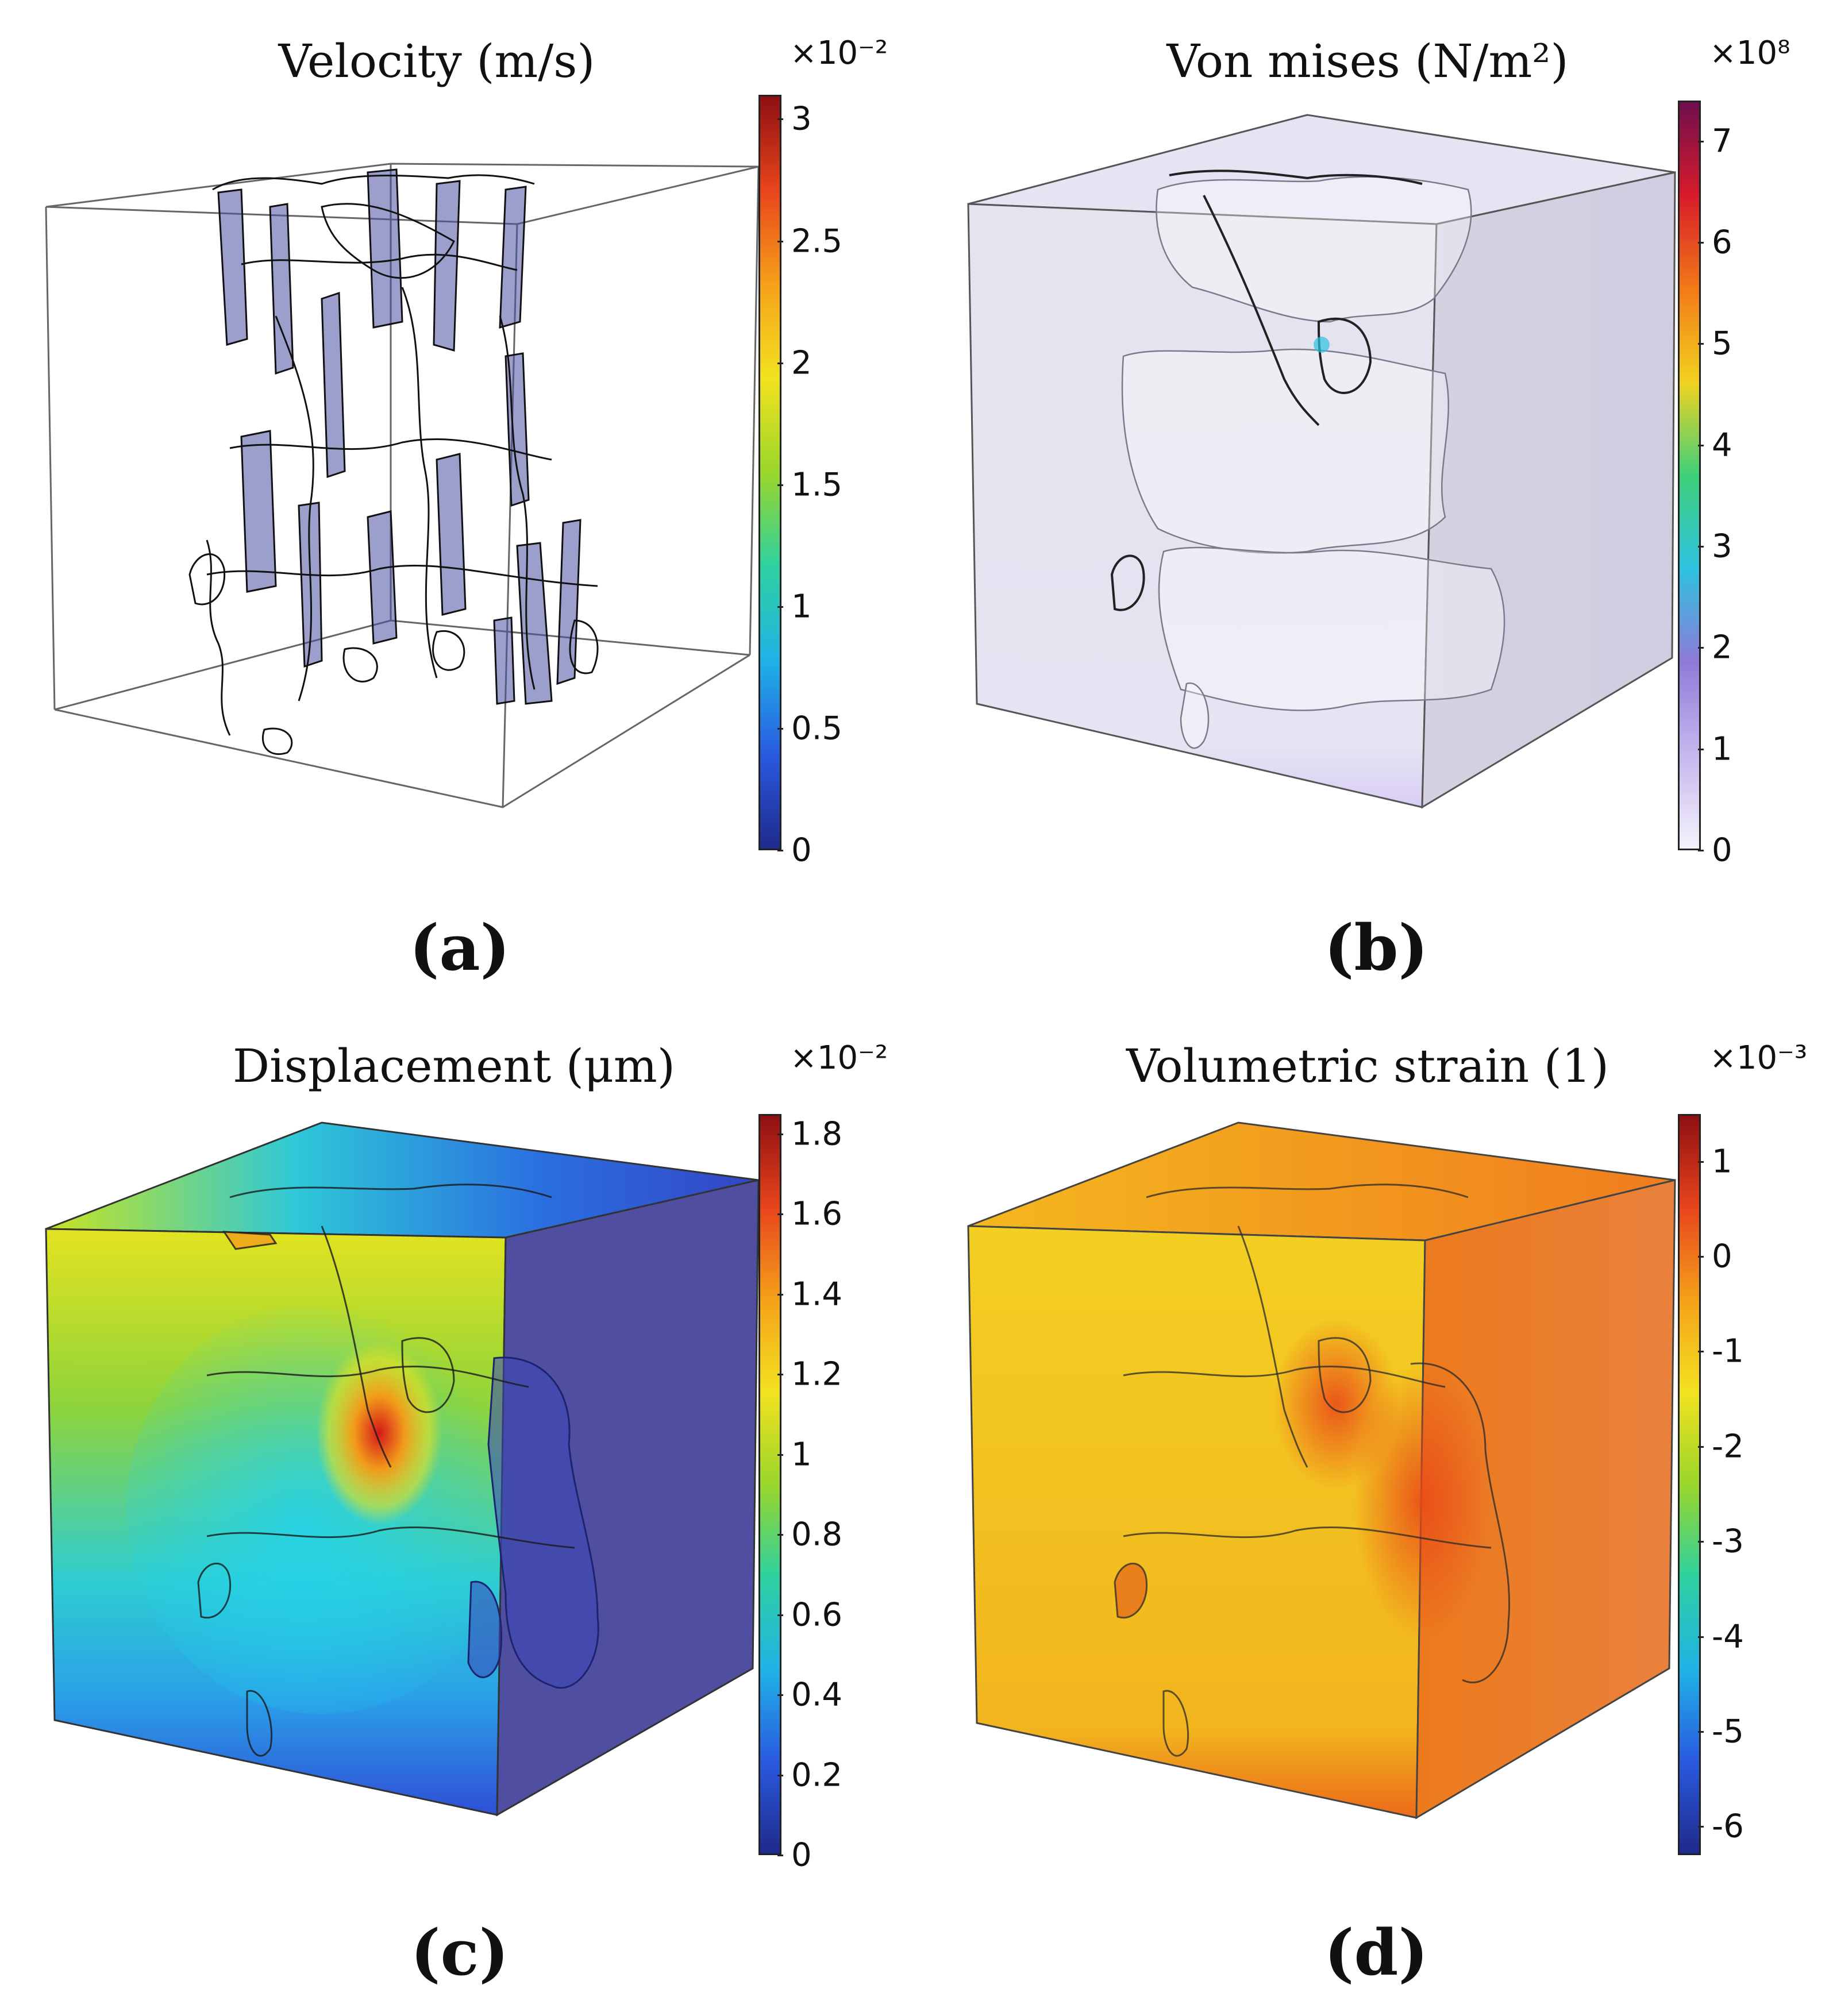  What do you see at coordinates (1728, 1351) in the screenshot?
I see `colorbar-tick-label: -1` at bounding box center [1728, 1351].